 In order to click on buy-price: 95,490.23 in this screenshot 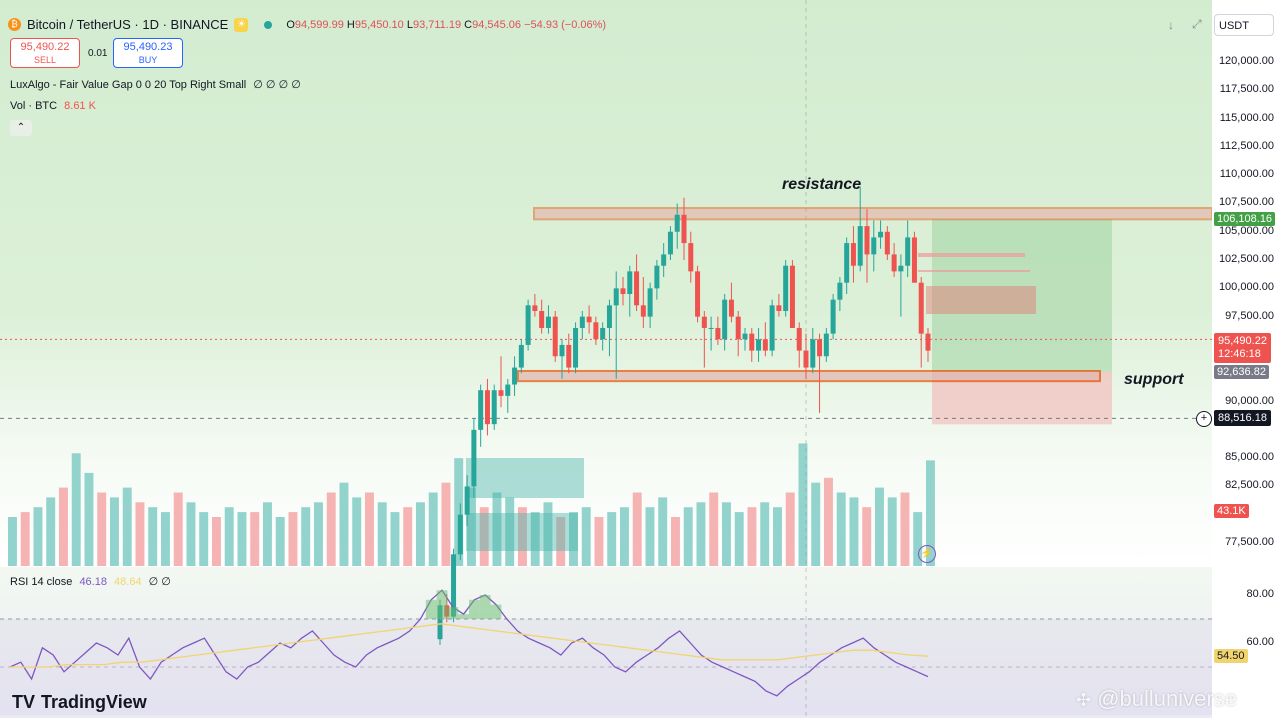, I will do `click(148, 47)`.